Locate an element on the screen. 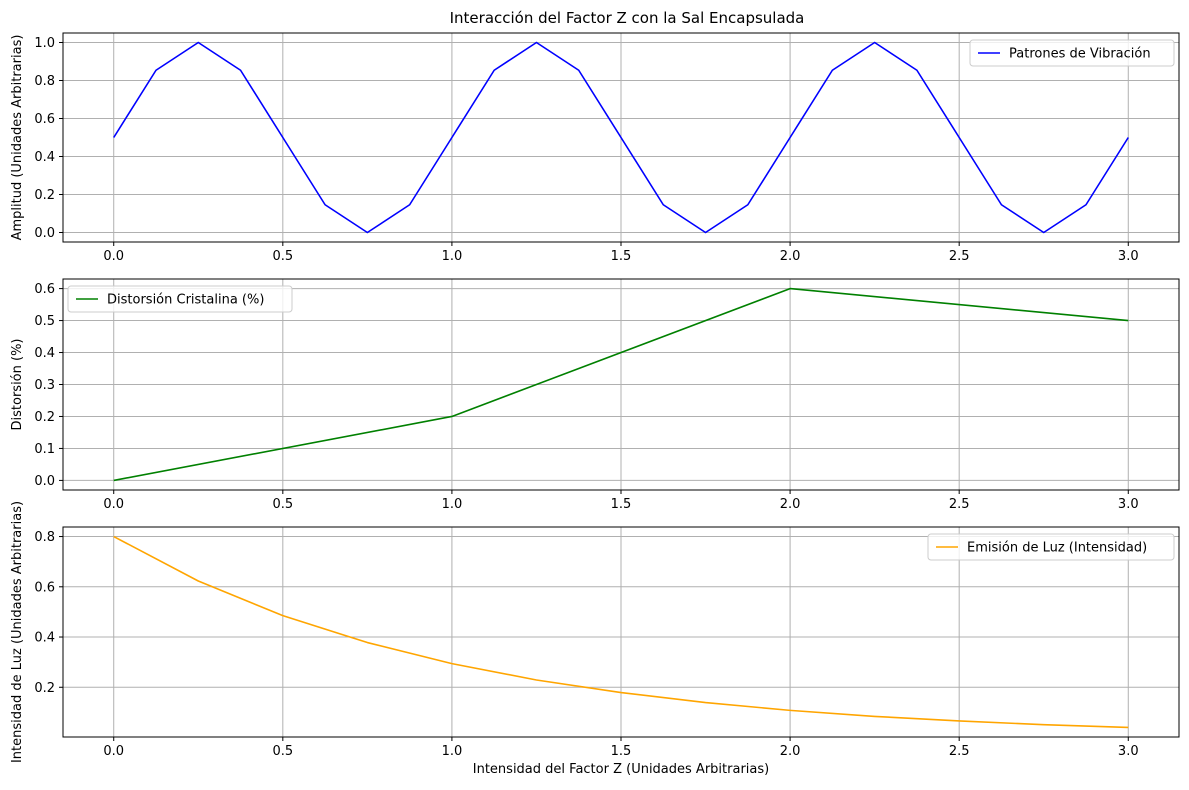 The image size is (1189, 790). legend: Emisión de Luz (Intensidad) is located at coordinates (1051, 547).